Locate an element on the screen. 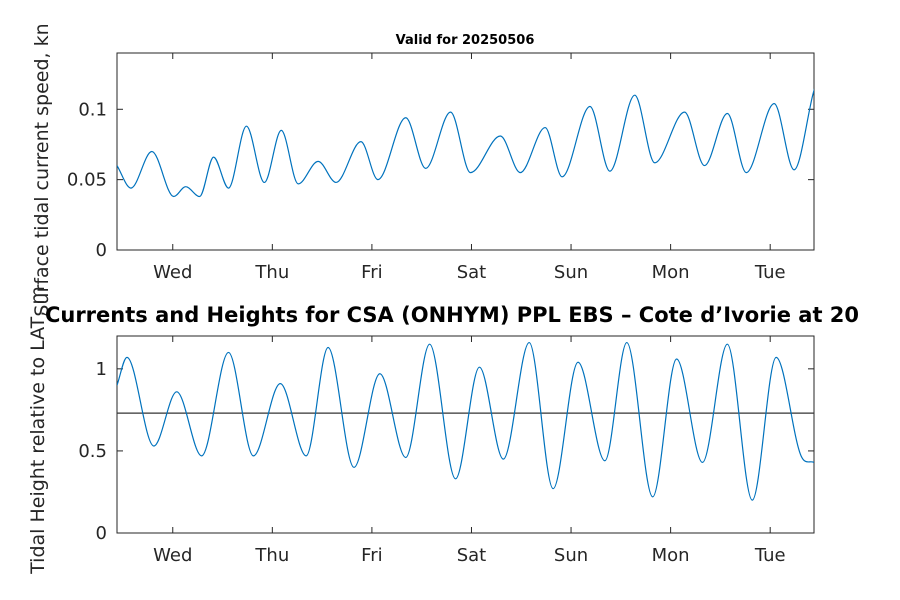  current-speed-x-tick-label: Sun is located at coordinates (571, 272).